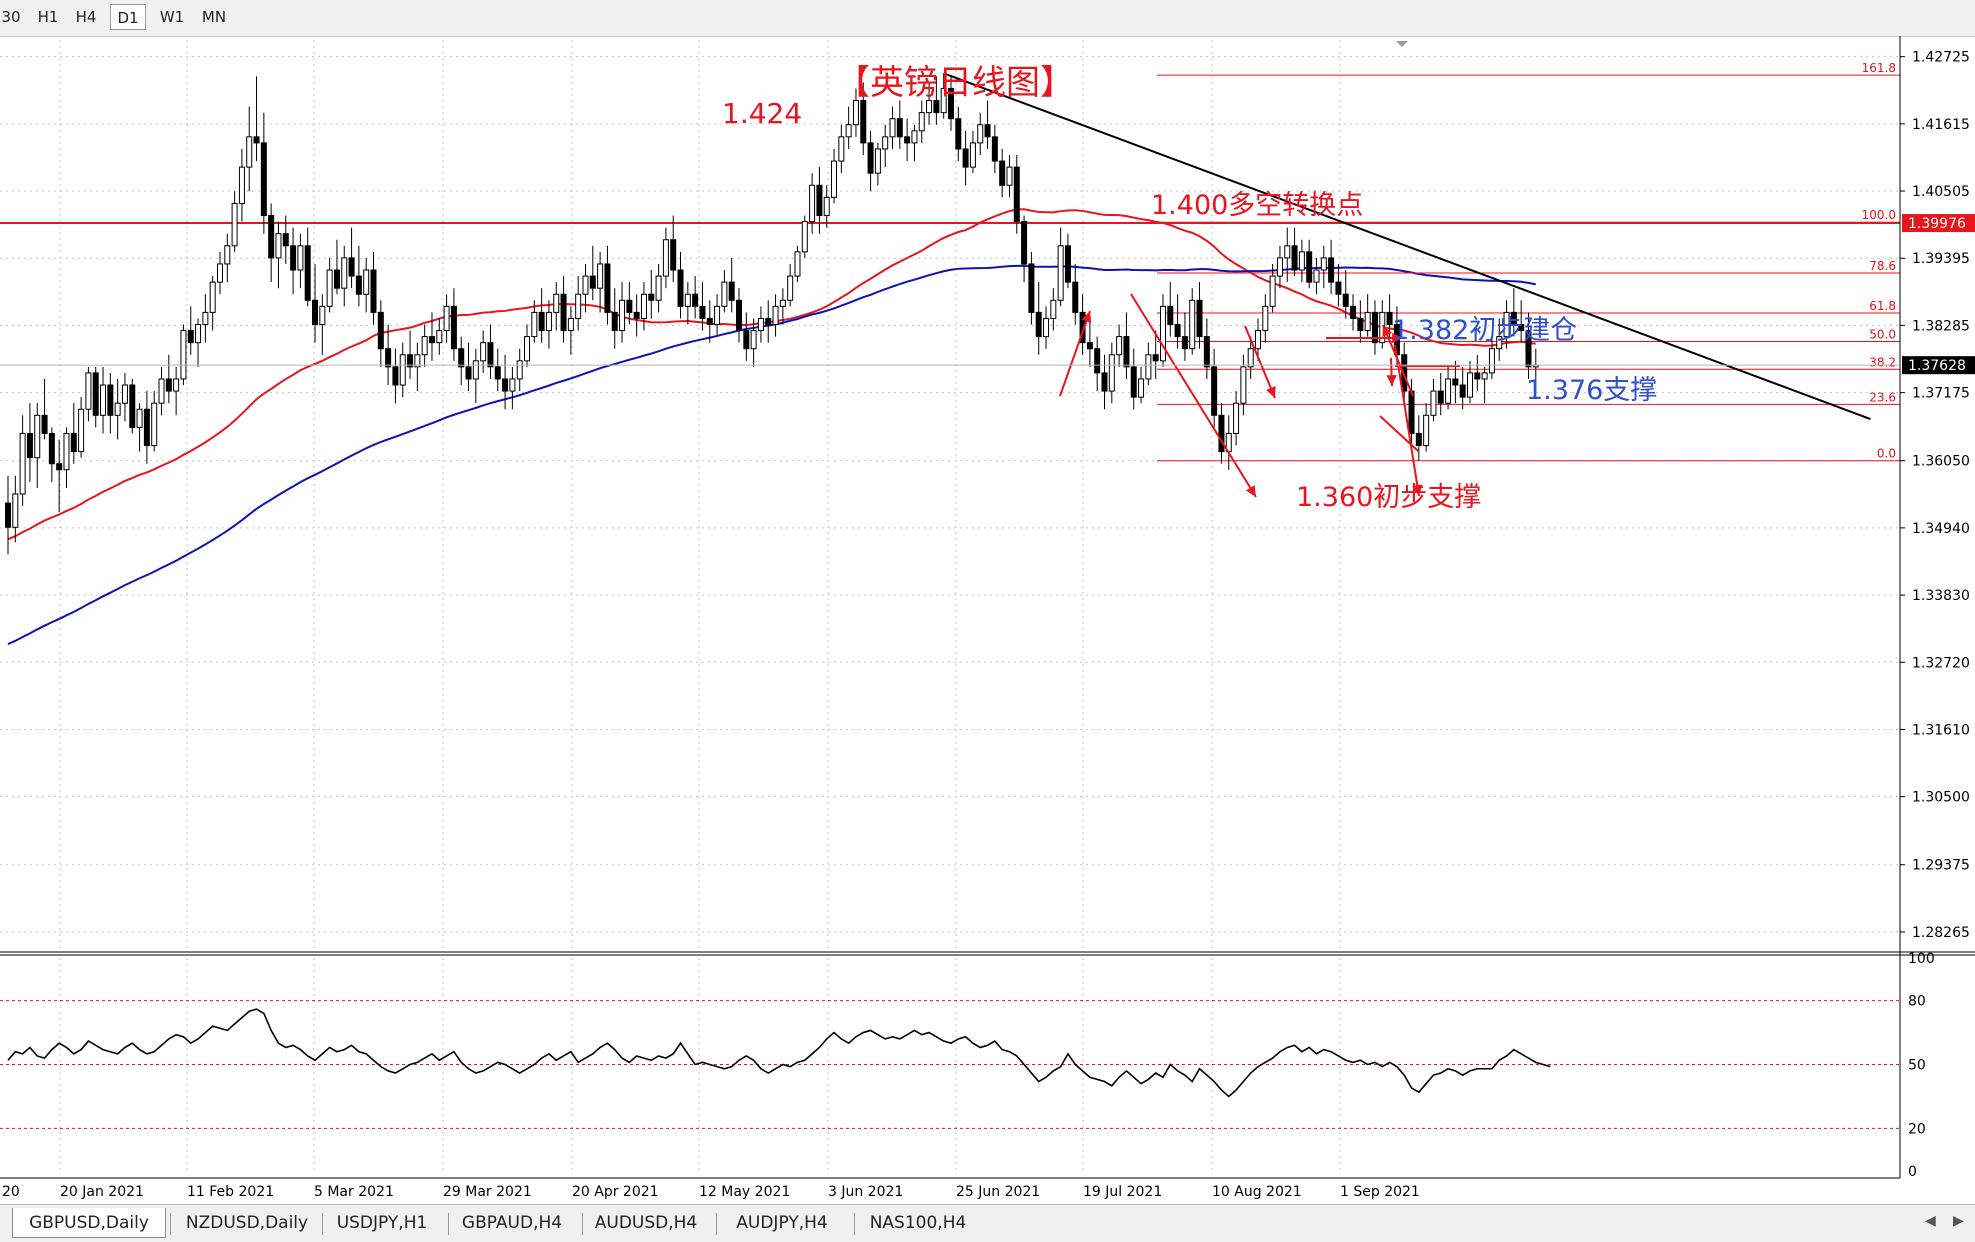  Describe the element at coordinates (1917, 1129) in the screenshot. I see `oscillator-axis-label: 20` at that location.